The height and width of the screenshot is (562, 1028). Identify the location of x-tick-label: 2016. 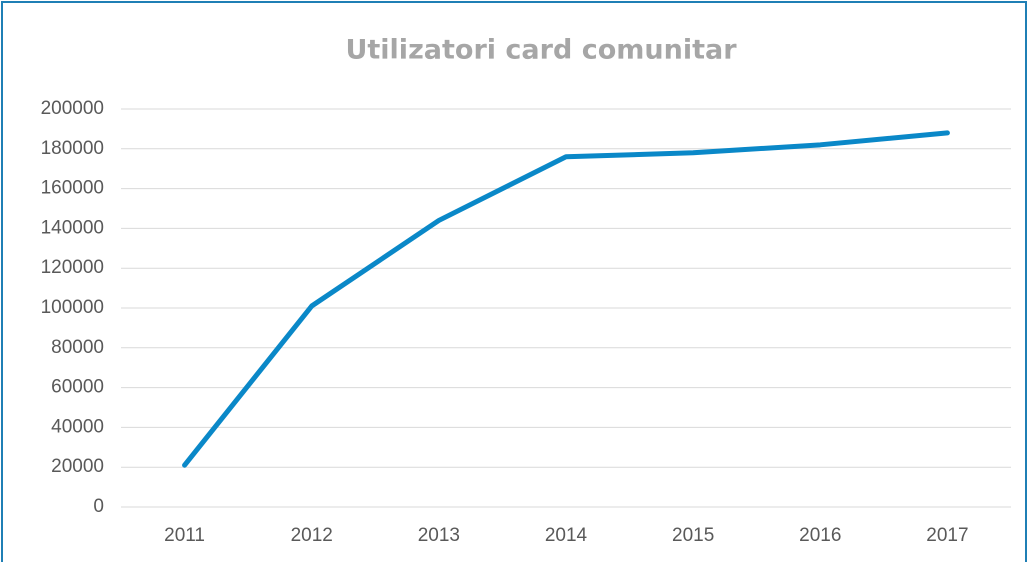
(820, 535).